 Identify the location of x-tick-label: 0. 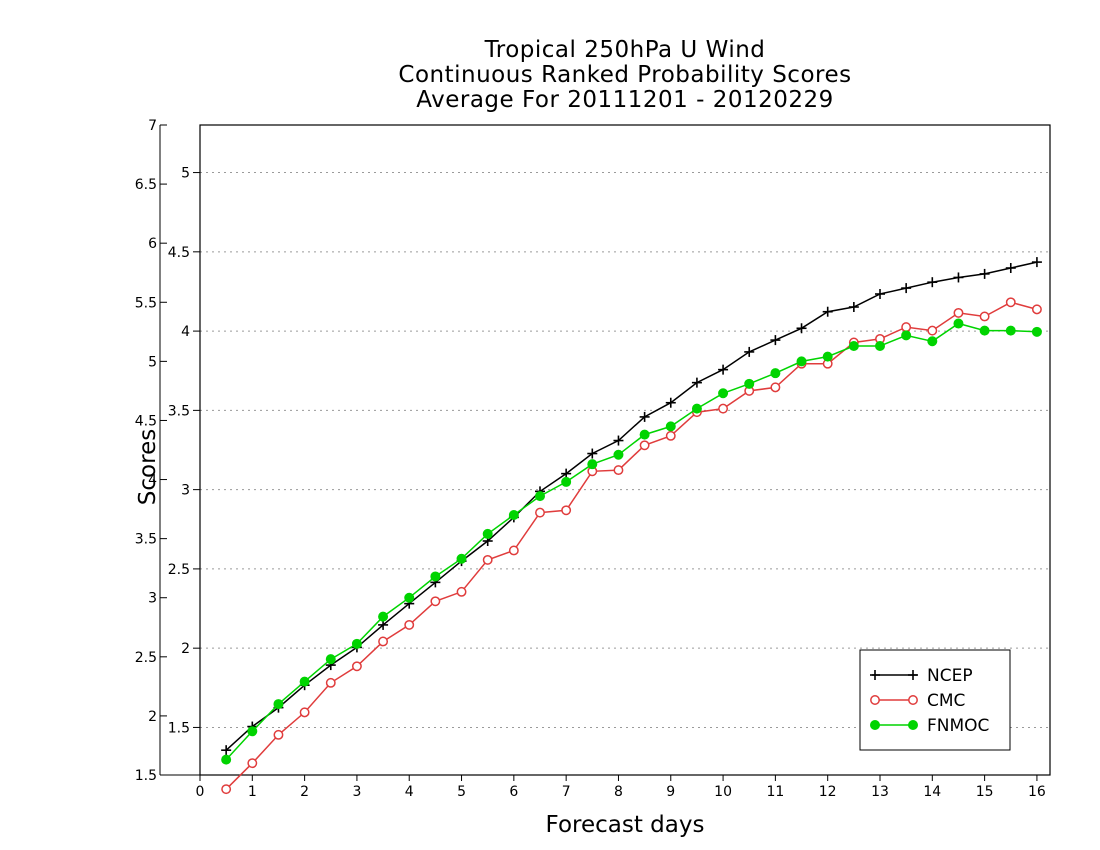
(200, 792).